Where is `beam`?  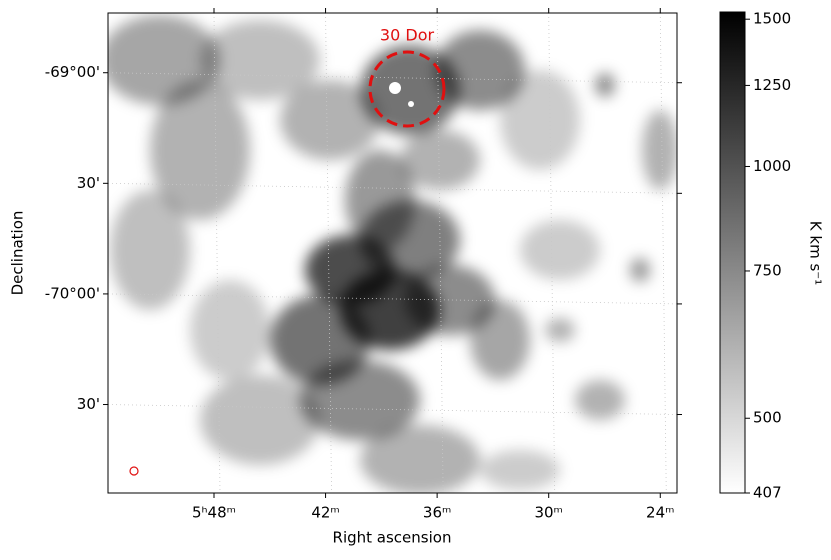 beam is located at coordinates (134, 471).